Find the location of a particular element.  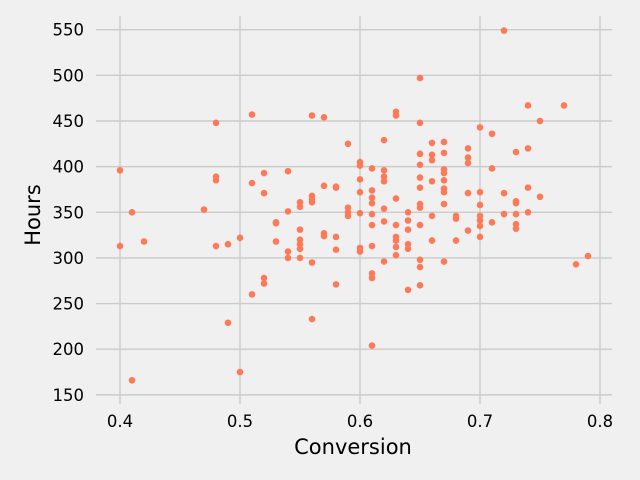

x-tick-label: 0.5 is located at coordinates (240, 421).